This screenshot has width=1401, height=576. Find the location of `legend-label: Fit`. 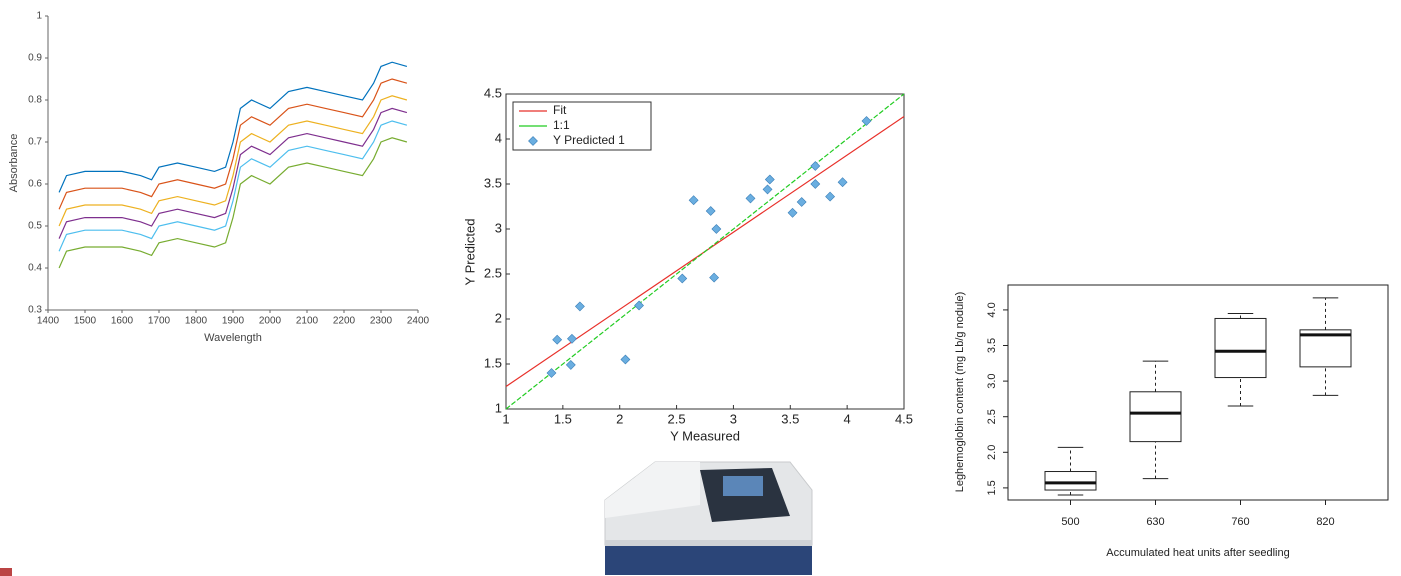

legend-label: Fit is located at coordinates (560, 110).